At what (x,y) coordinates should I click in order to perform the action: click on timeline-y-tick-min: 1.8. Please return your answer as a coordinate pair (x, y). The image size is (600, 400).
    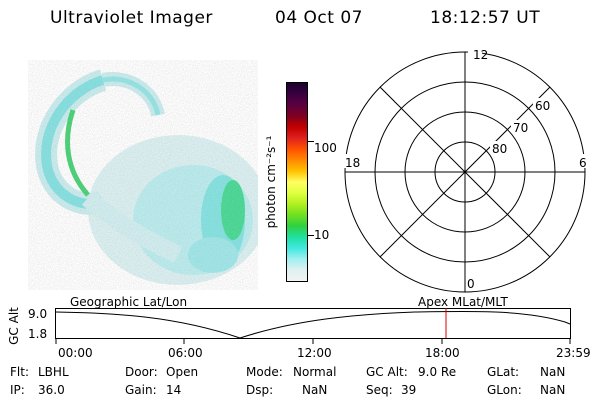
    Looking at the image, I should click on (38, 334).